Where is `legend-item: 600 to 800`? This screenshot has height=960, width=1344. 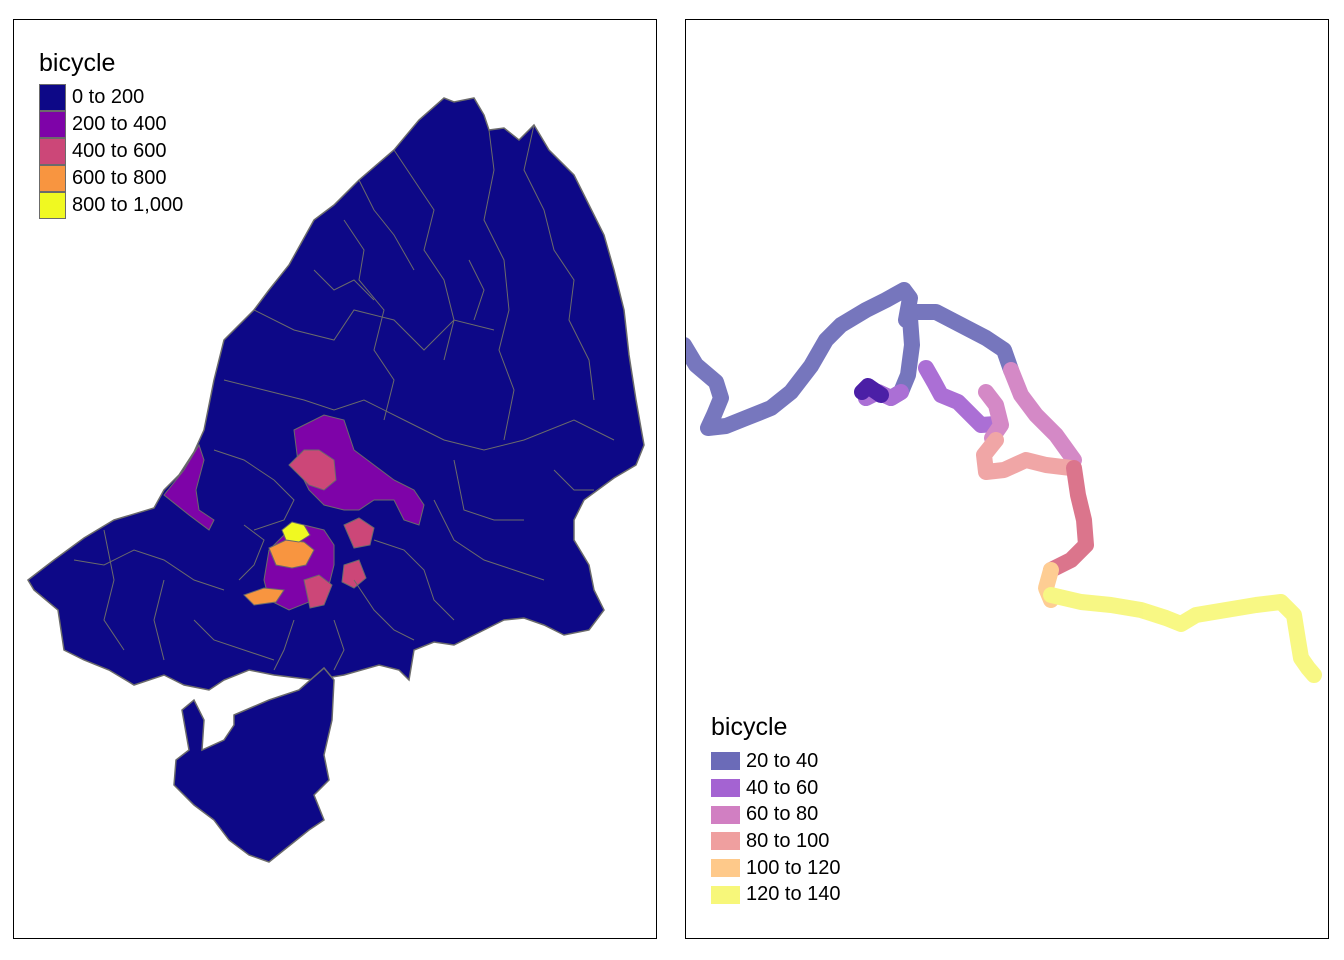 legend-item: 600 to 800 is located at coordinates (111, 178).